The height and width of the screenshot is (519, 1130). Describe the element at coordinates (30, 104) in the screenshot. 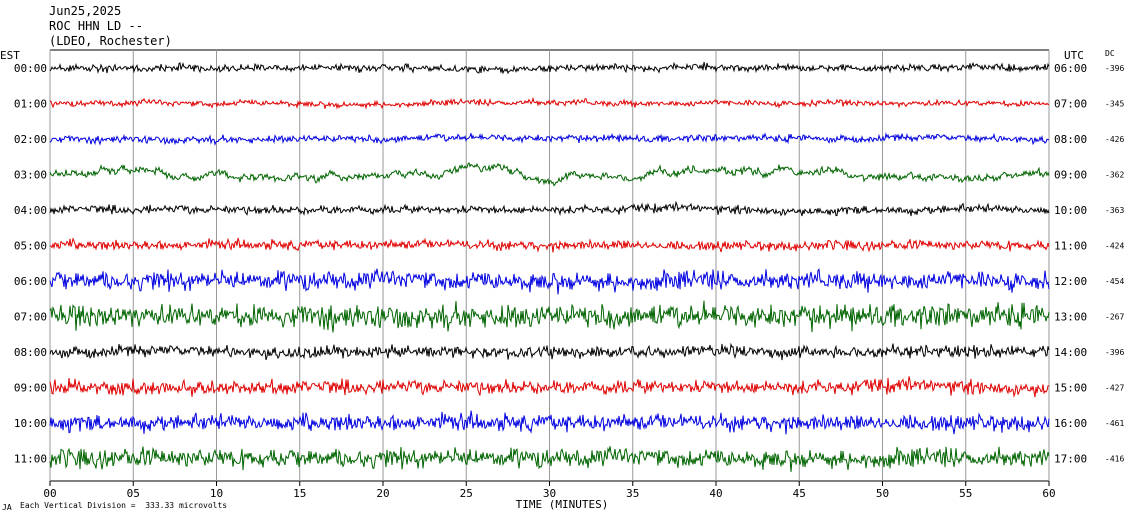

I see `est-label-01:00: 01:00` at that location.